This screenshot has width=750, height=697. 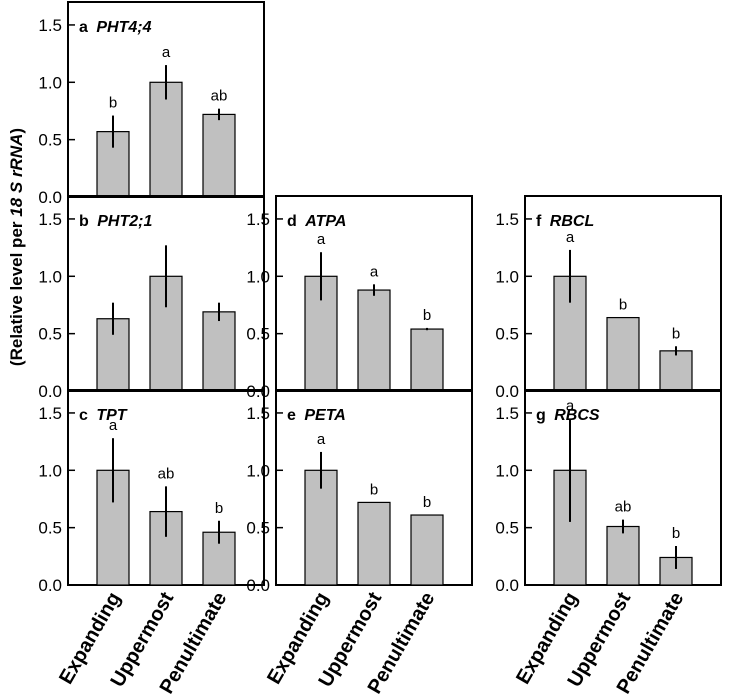 I want to click on panel-label: e PETA, so click(x=316, y=415).